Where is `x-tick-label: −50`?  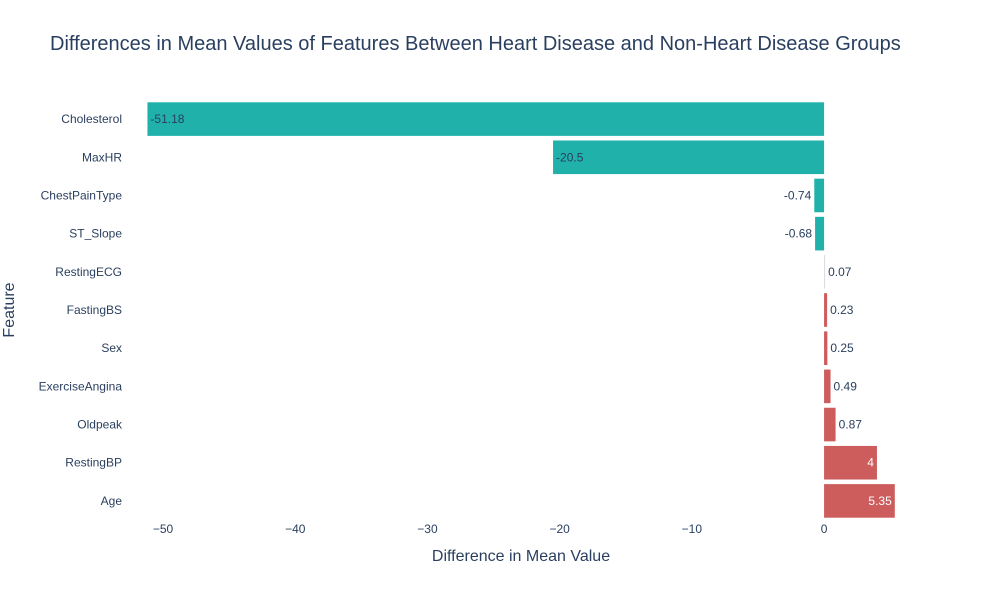
x-tick-label: −50 is located at coordinates (163, 529).